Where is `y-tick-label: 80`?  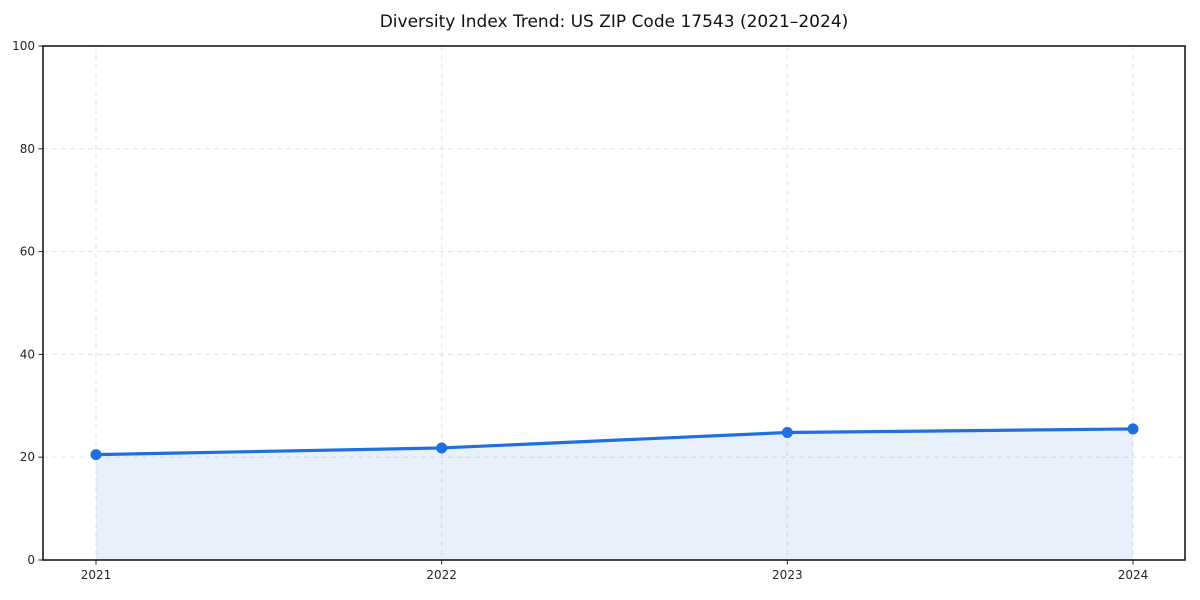 y-tick-label: 80 is located at coordinates (27, 149).